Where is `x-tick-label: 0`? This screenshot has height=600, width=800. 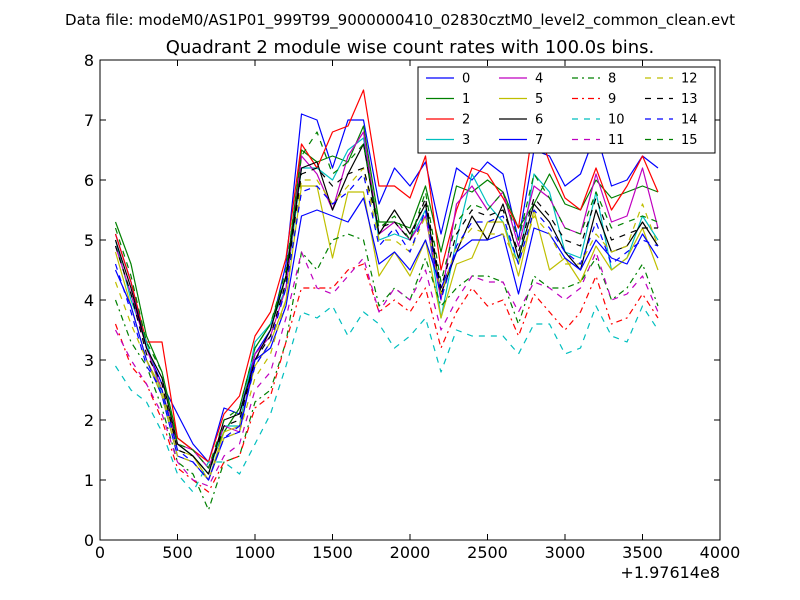
x-tick-label: 0 is located at coordinates (100, 552).